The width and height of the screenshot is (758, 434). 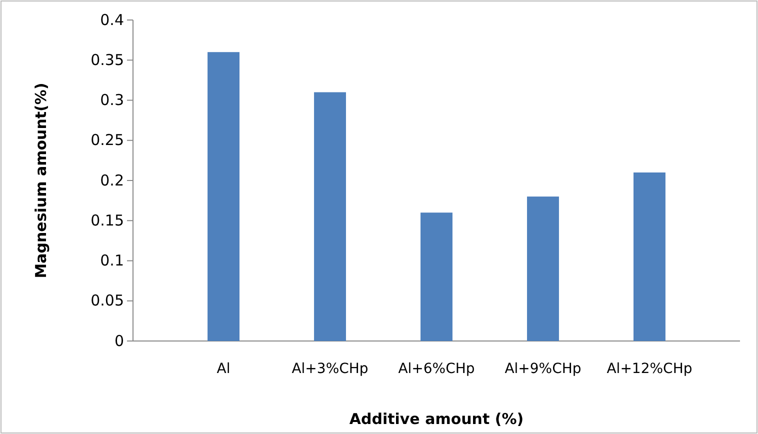 I want to click on x-tick-label: Al+12%CHp, so click(x=649, y=368).